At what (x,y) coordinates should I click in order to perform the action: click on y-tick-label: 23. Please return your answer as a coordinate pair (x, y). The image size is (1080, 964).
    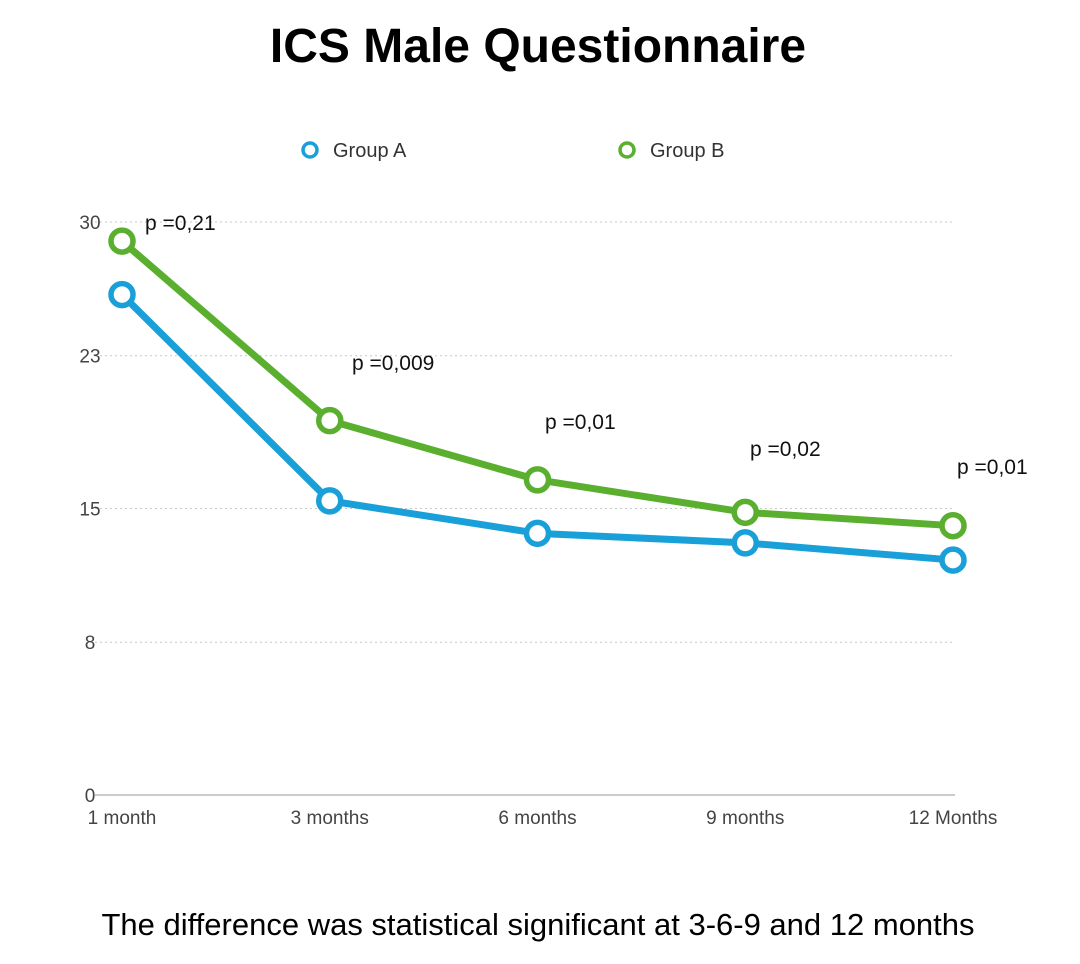
    Looking at the image, I should click on (89, 357).